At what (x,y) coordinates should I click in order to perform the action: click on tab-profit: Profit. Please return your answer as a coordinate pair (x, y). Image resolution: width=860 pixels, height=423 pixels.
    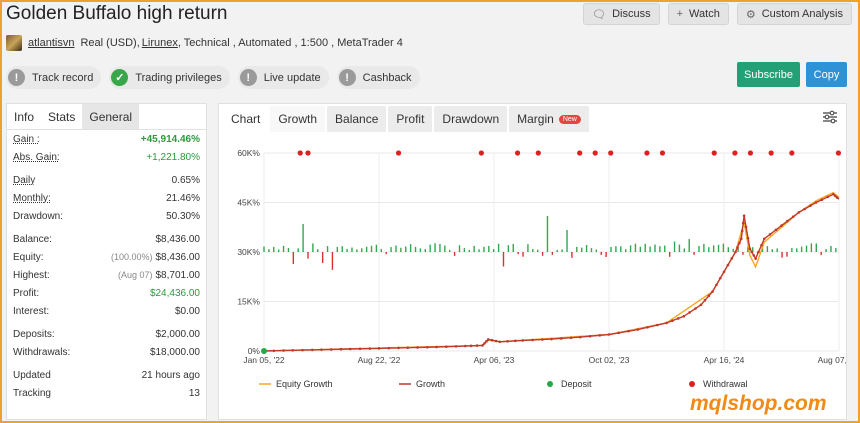
    Looking at the image, I should click on (410, 119).